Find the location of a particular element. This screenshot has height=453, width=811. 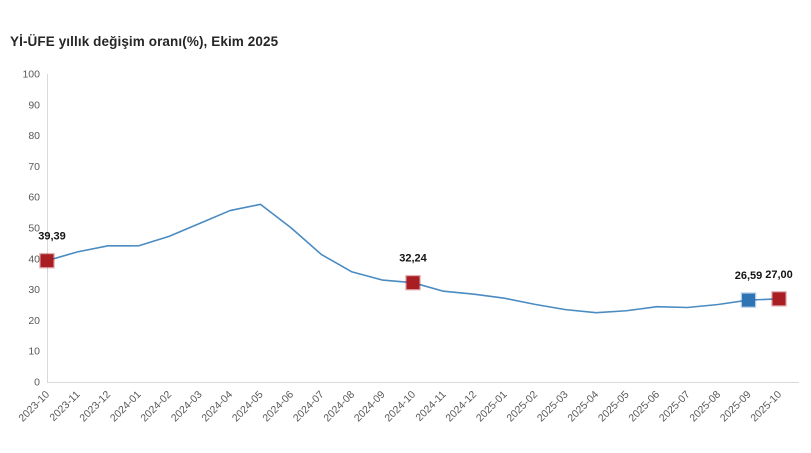

x-tick-label: 2024-11 is located at coordinates (430, 406).